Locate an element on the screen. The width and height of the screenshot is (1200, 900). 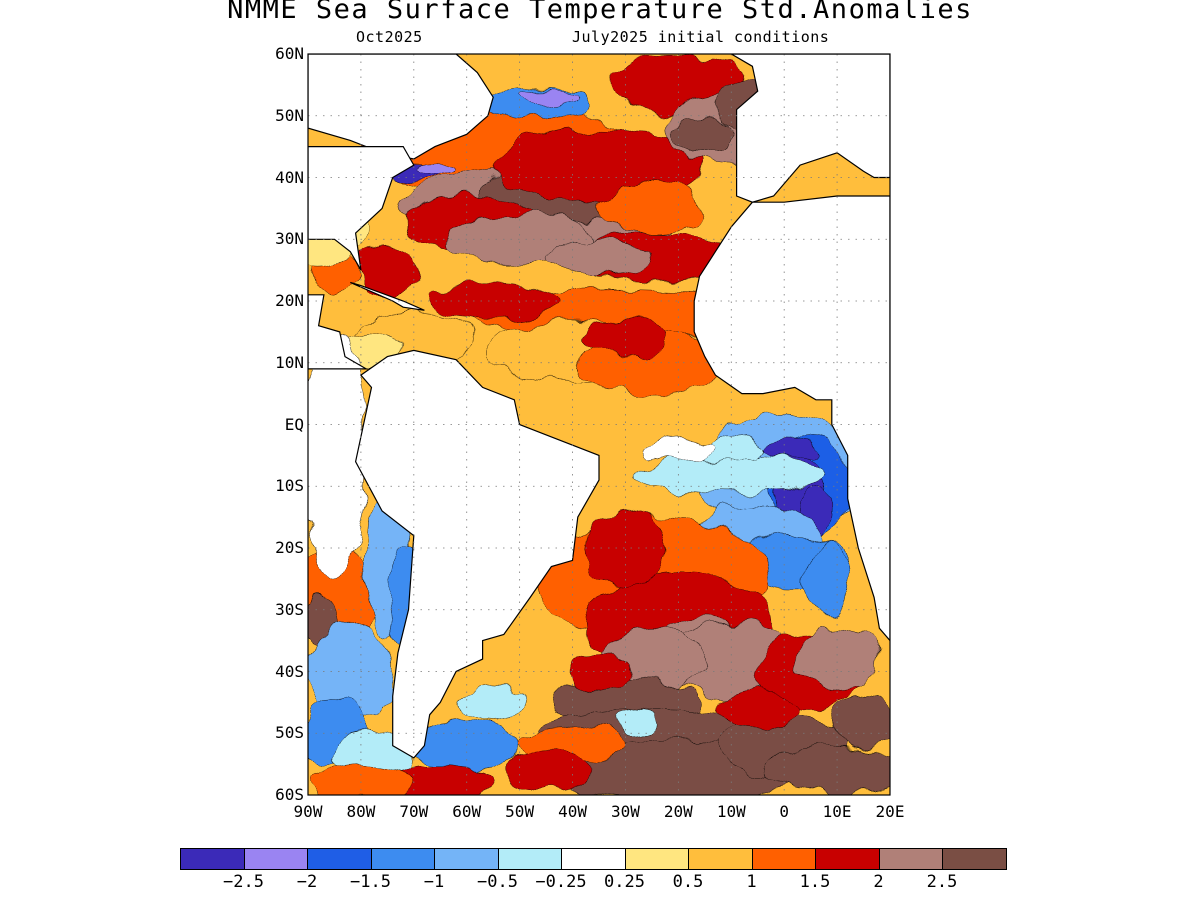
longitude-label: 80W is located at coordinates (361, 811).